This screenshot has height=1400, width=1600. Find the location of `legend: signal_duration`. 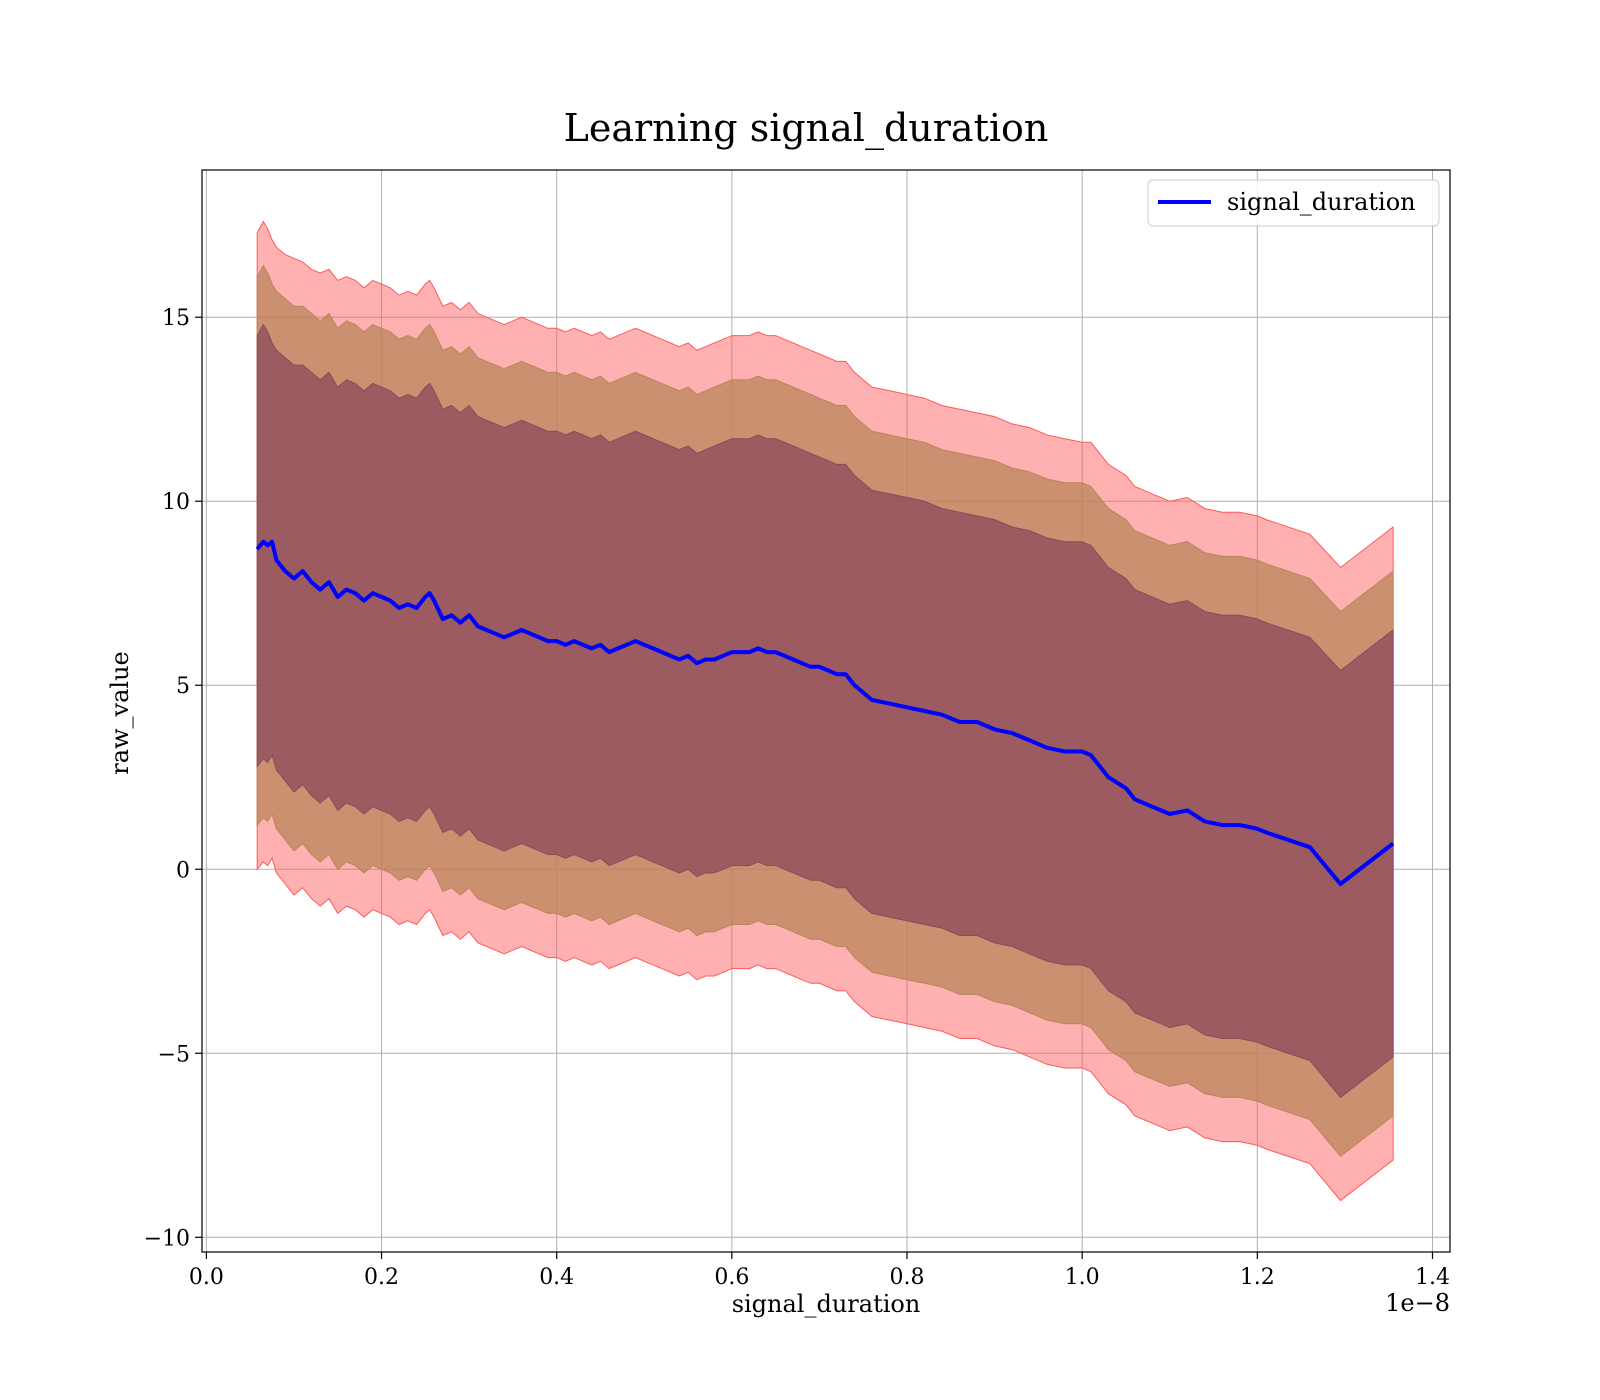

legend: signal_duration is located at coordinates (1293, 203).